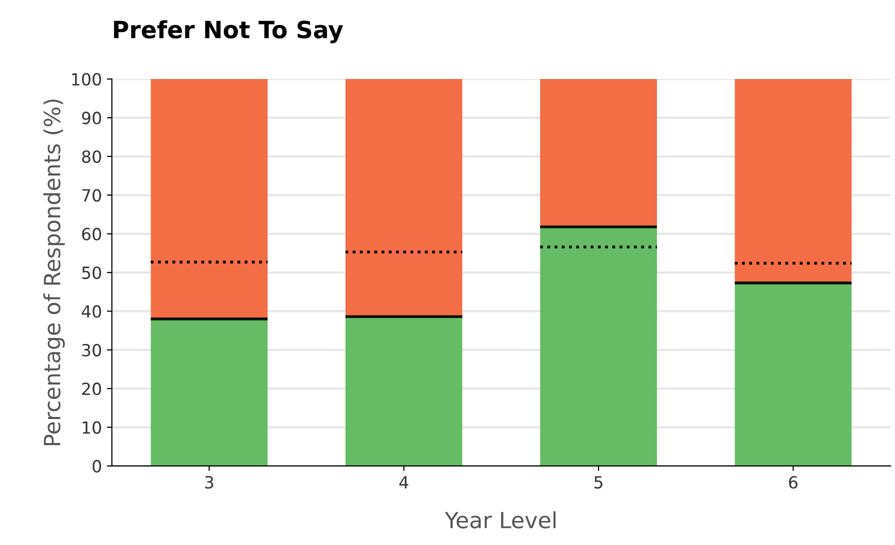 The image size is (895, 545). What do you see at coordinates (92, 195) in the screenshot?
I see `y-tick-label: 70` at bounding box center [92, 195].